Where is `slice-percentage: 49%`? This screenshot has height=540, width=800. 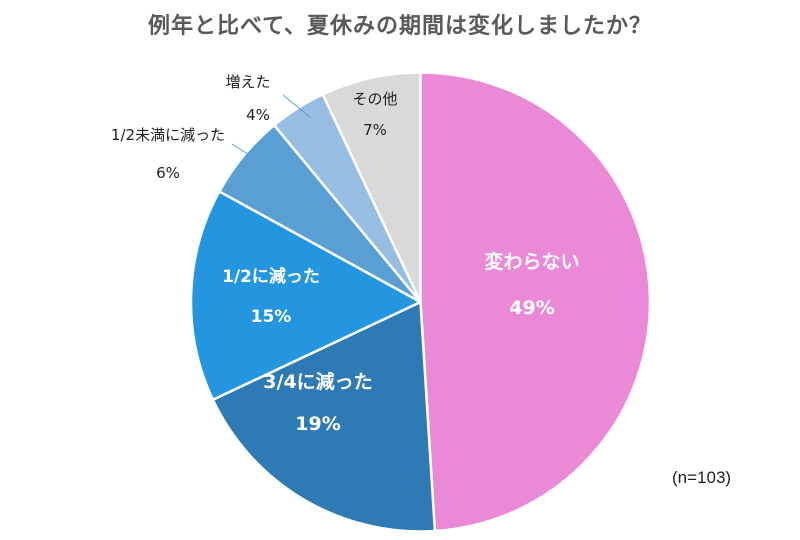 slice-percentage: 49% is located at coordinates (531, 308).